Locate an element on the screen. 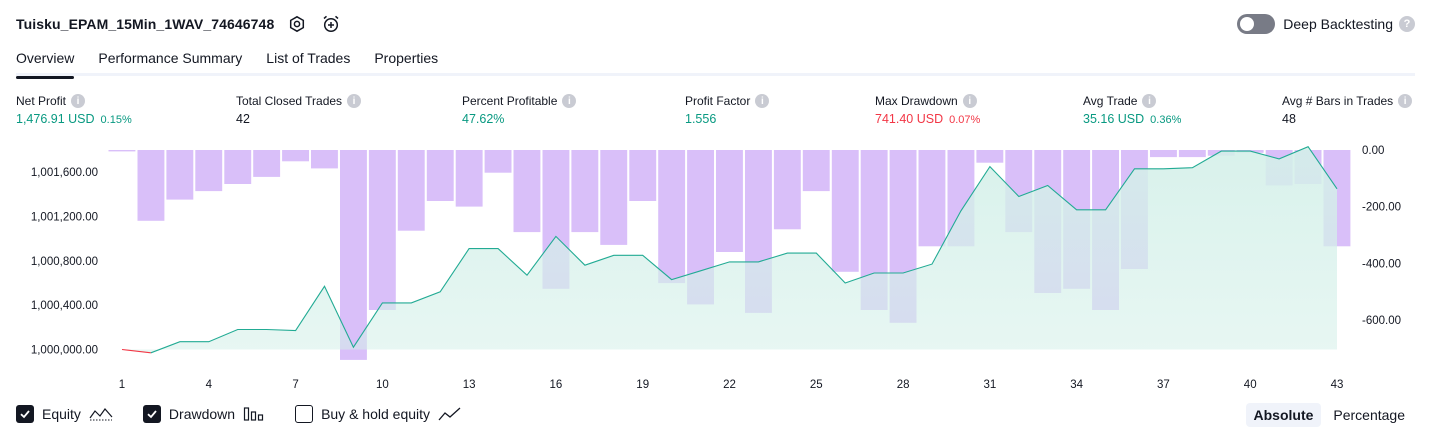  x-axis-tick: 1 is located at coordinates (122, 385).